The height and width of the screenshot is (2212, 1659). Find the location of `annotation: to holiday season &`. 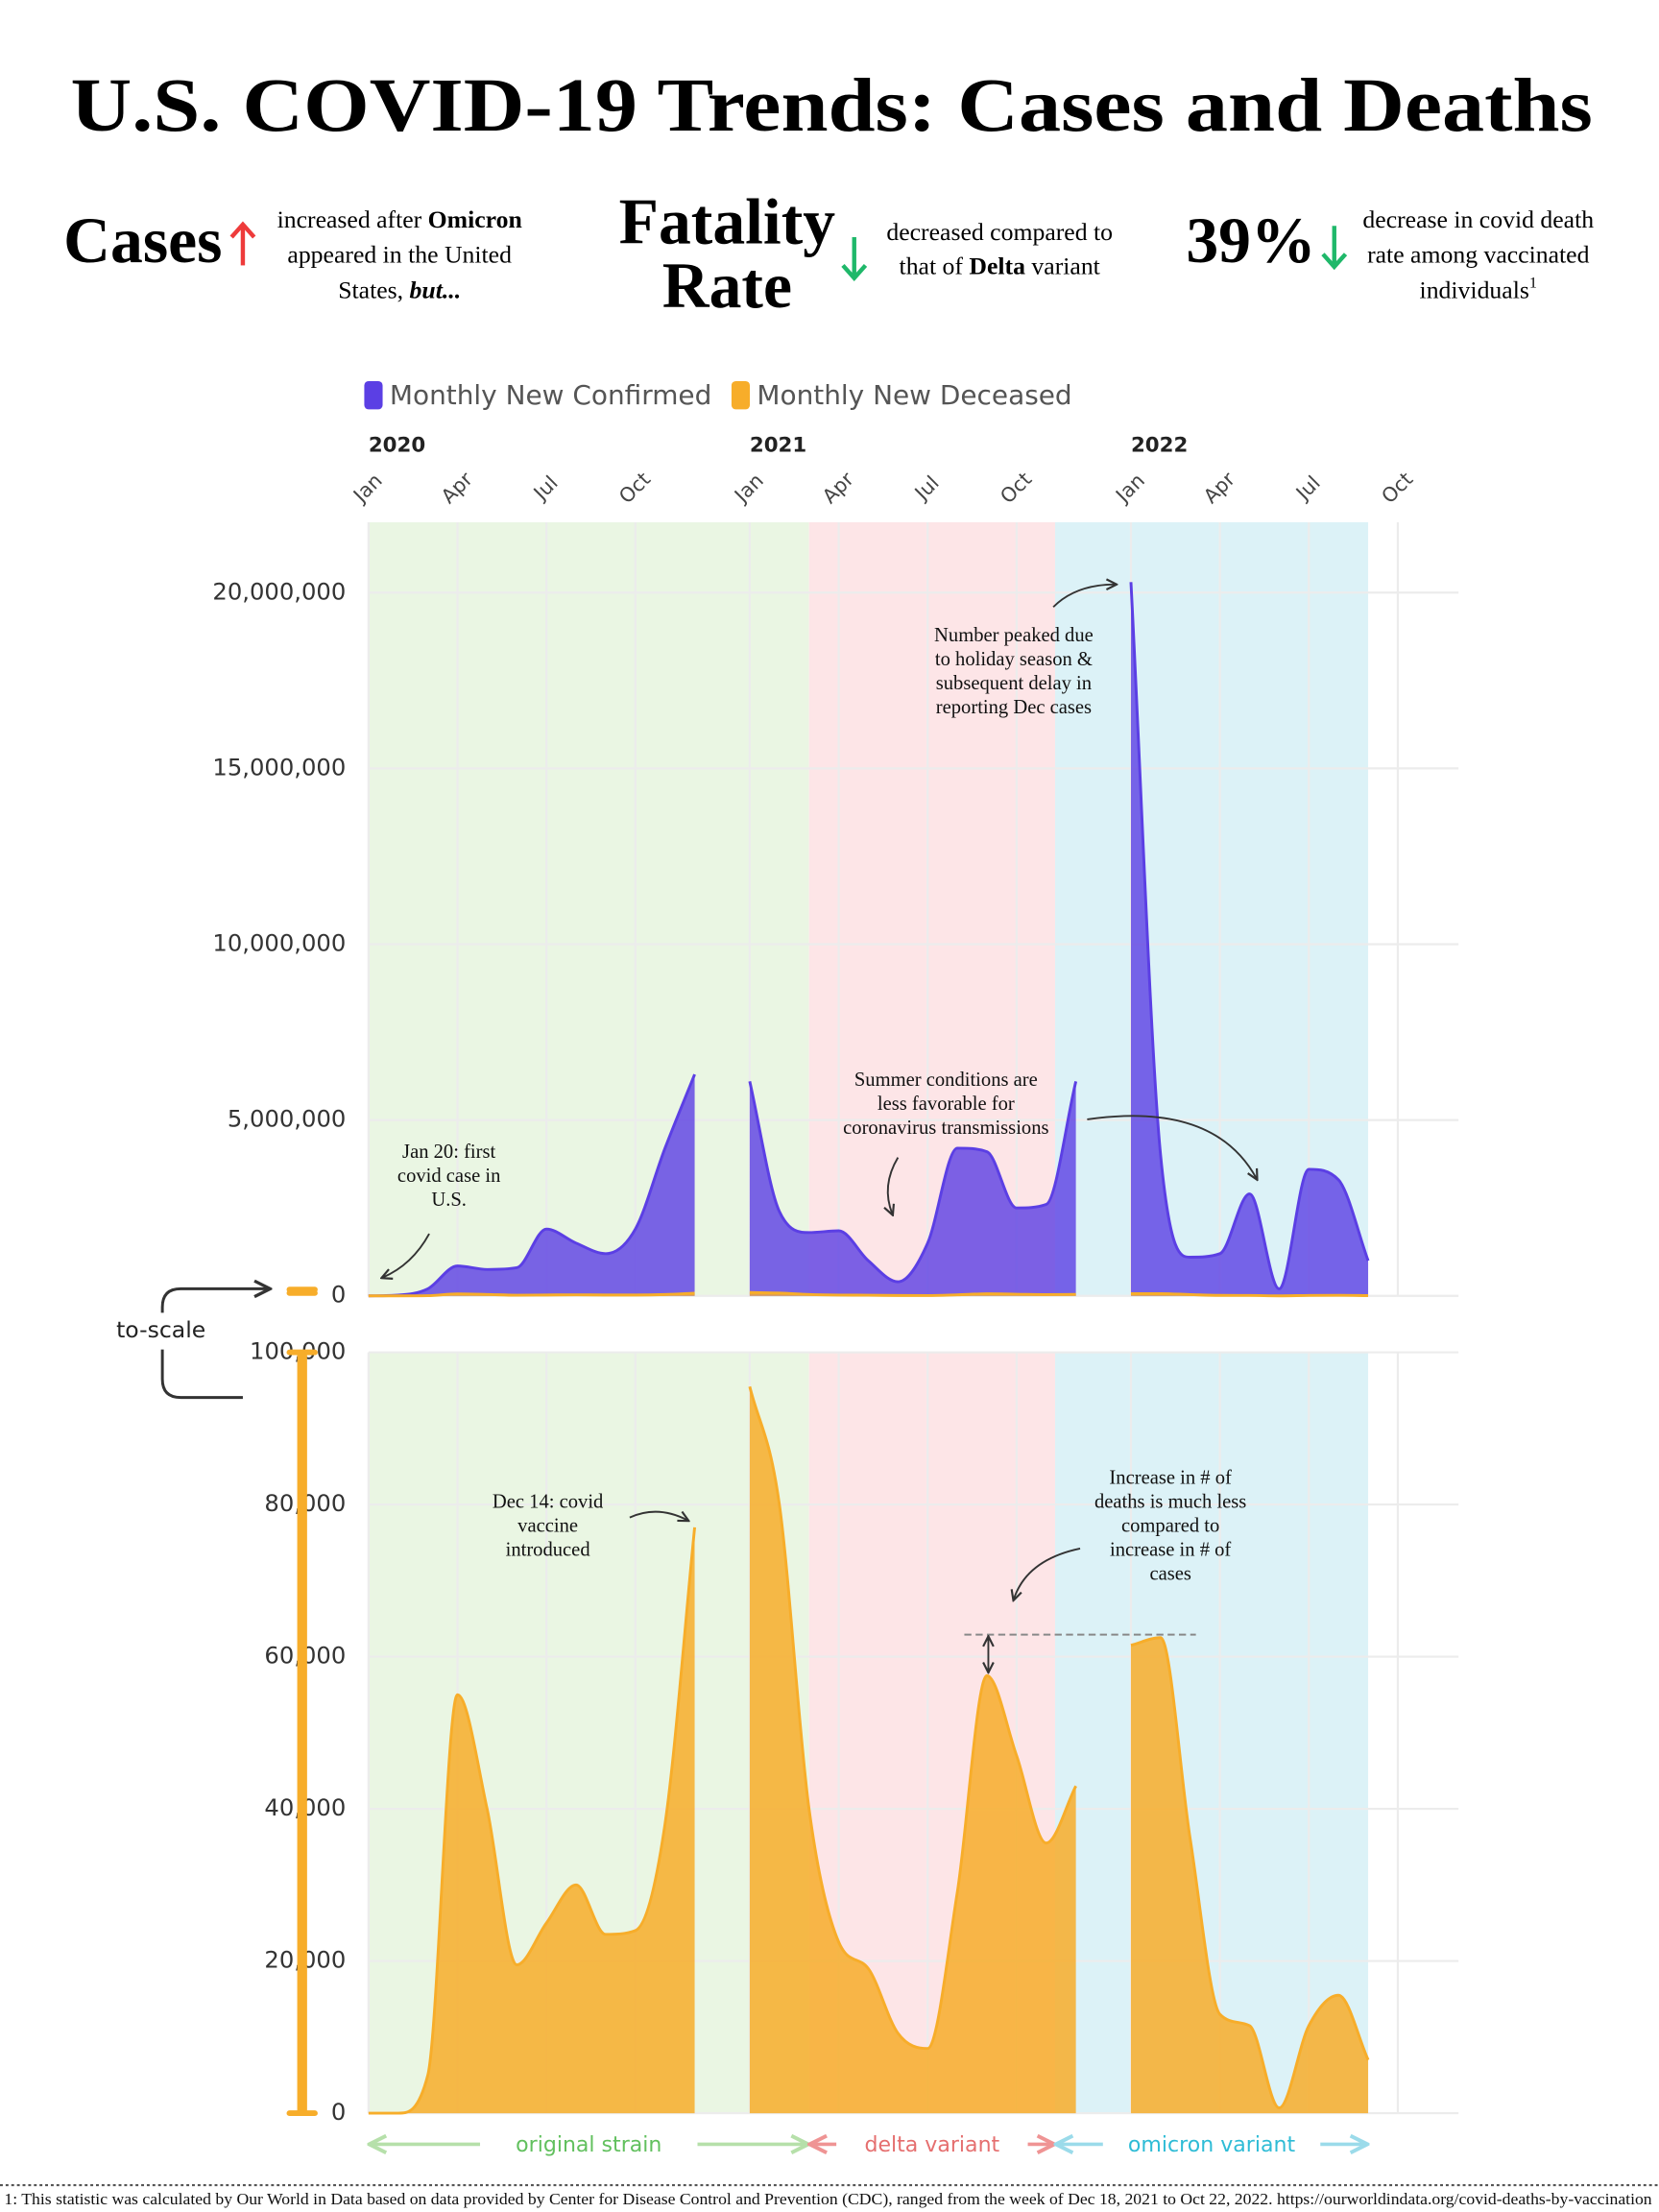

annotation: to holiday season & is located at coordinates (1014, 659).